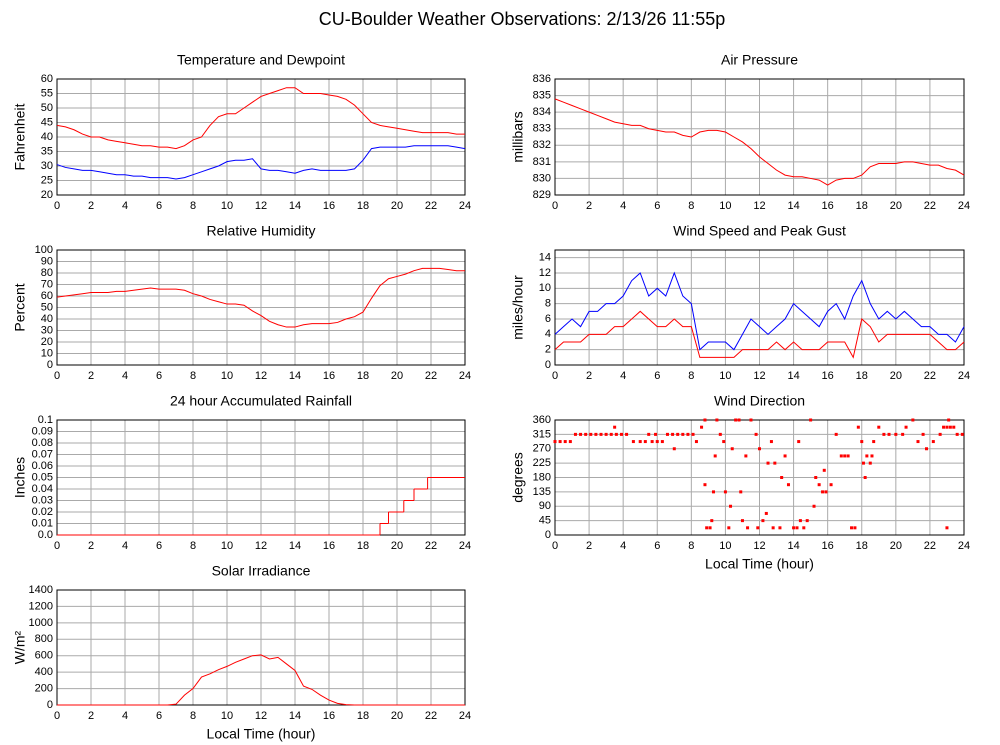 Image resolution: width=1000 pixels, height=745 pixels. Describe the element at coordinates (44, 656) in the screenshot. I see `y-tick-label: 600` at that location.